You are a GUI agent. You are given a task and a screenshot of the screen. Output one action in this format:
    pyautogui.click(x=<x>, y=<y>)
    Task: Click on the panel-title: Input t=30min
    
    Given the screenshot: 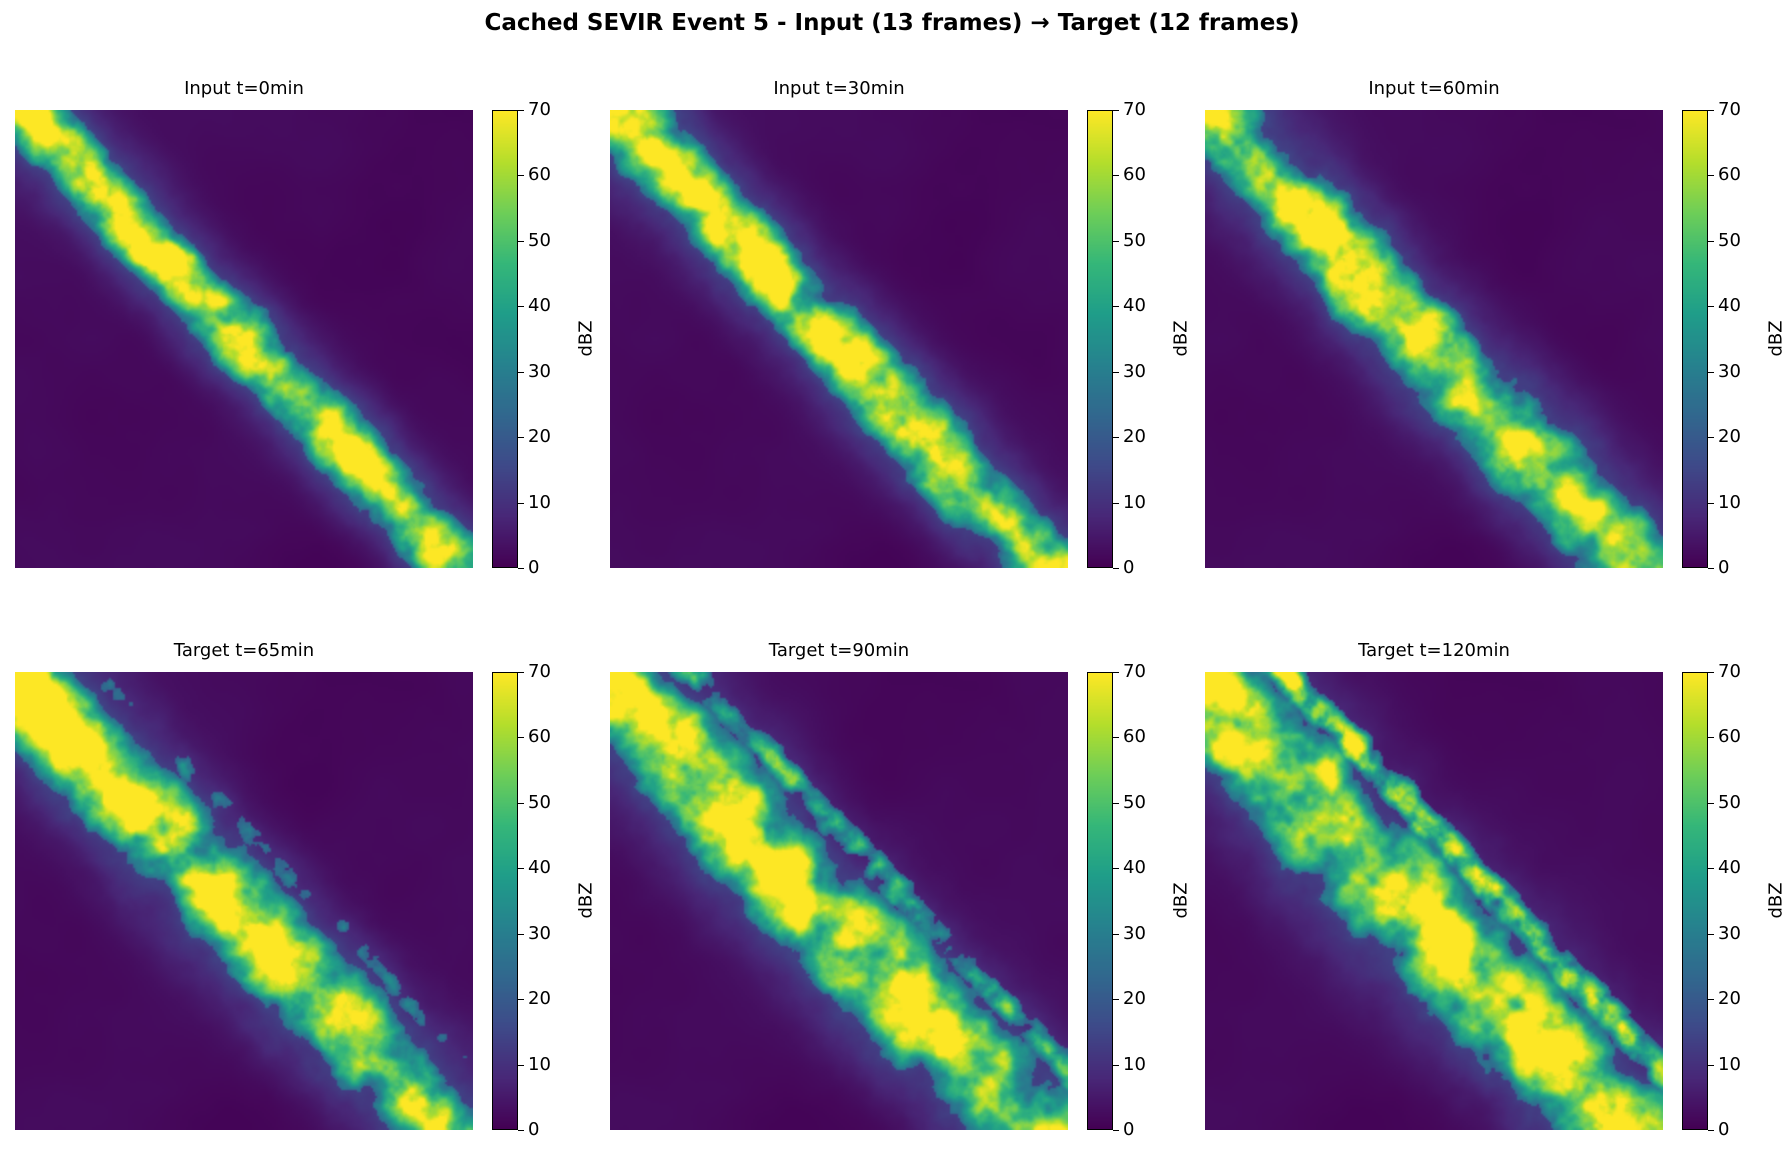 What is the action you would take?
    pyautogui.click(x=839, y=88)
    